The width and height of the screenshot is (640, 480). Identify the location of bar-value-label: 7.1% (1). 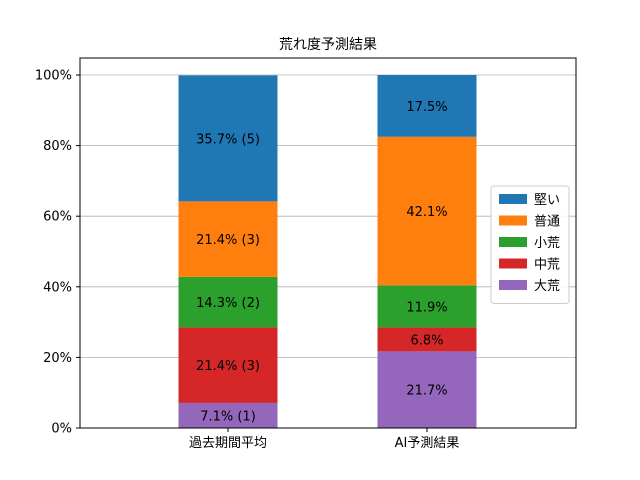
(228, 416).